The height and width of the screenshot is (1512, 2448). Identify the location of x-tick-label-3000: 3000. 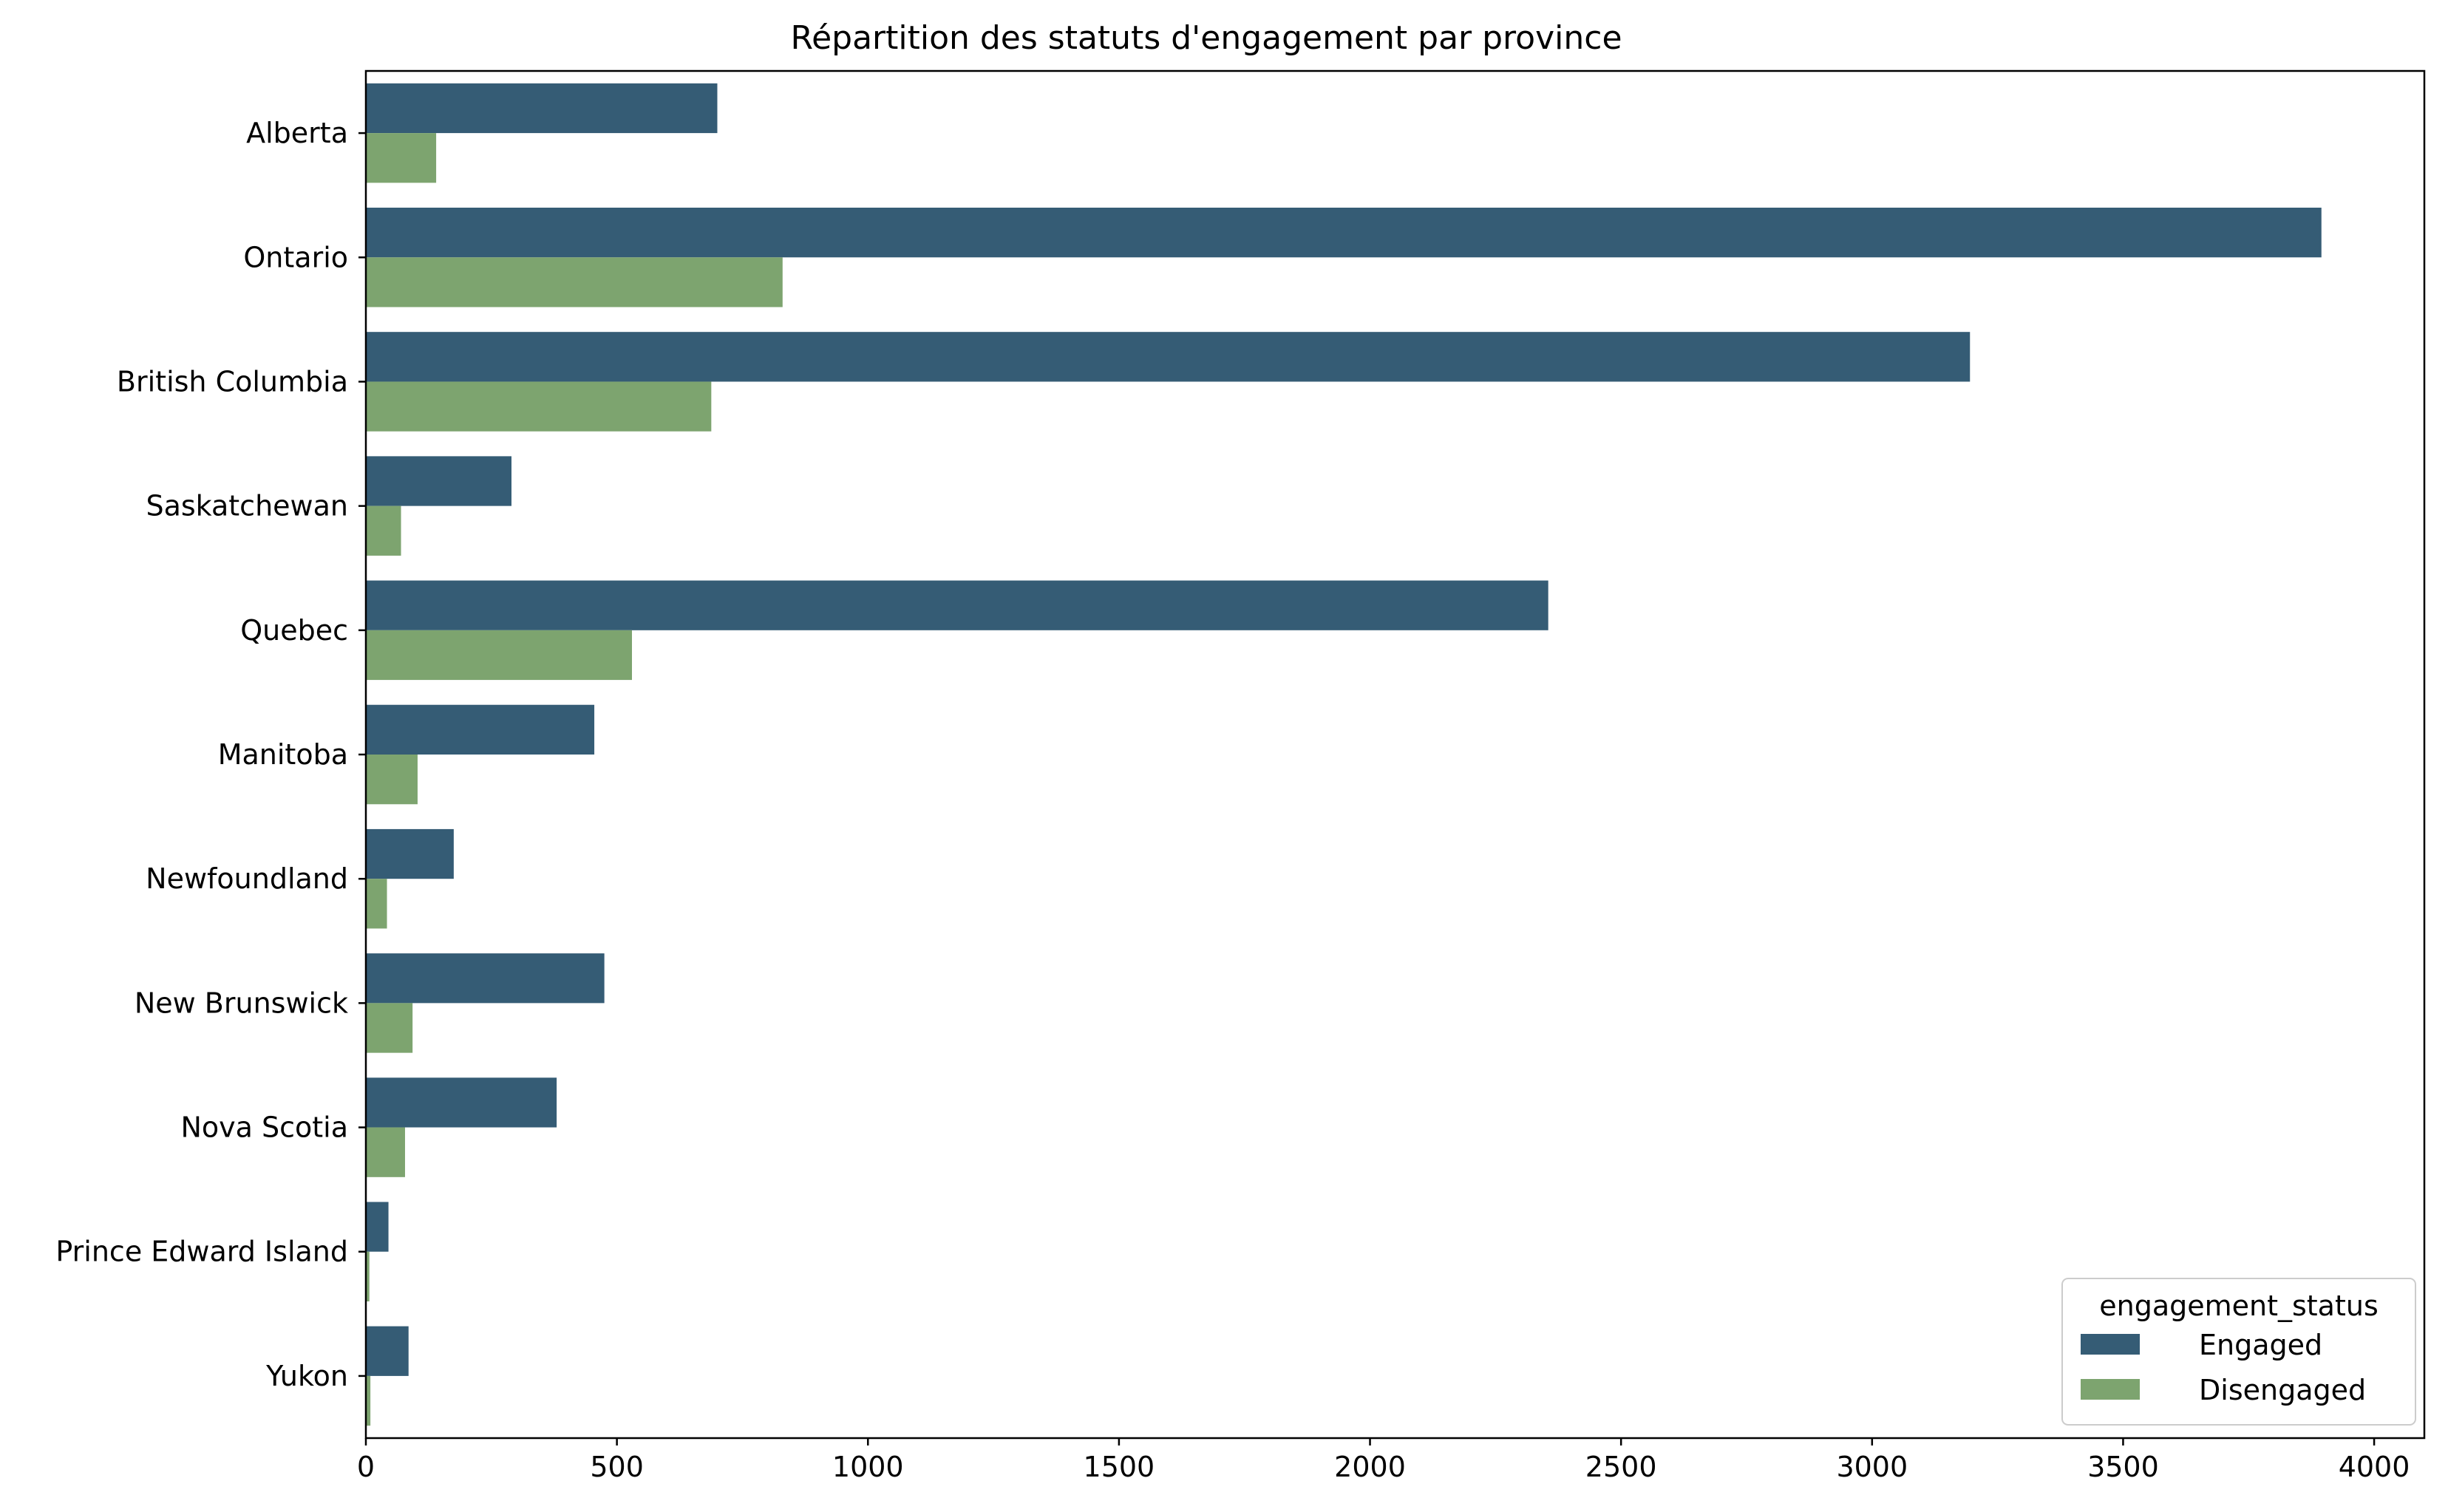
(1872, 1467).